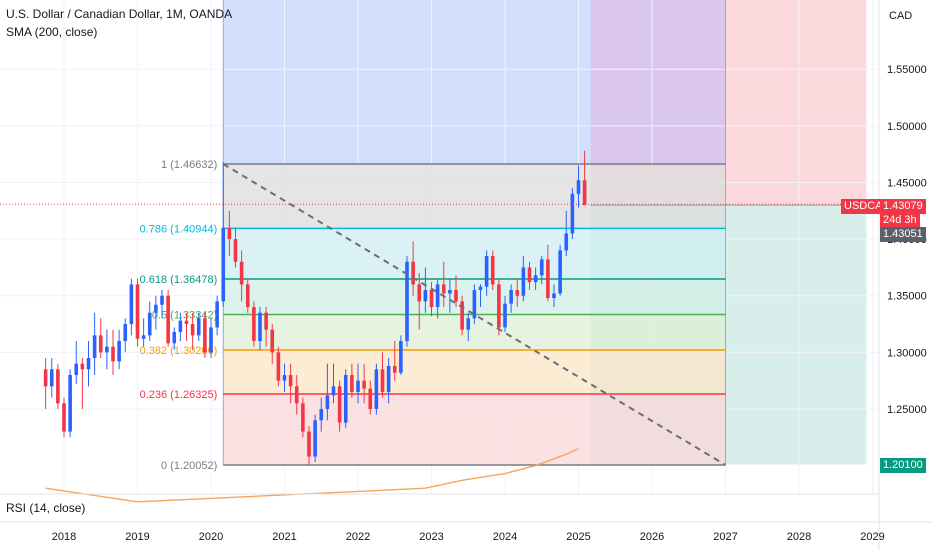  Describe the element at coordinates (907, 70) in the screenshot. I see `price-tick-label: 1.55000` at that location.